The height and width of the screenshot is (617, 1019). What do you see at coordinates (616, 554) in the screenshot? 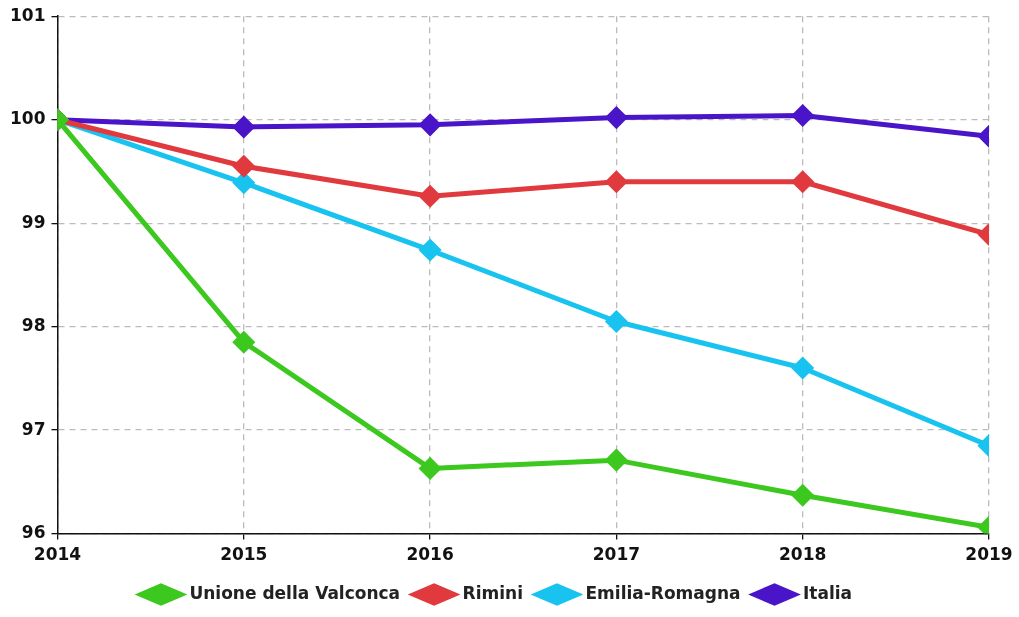
I see `x-tick-label: 2017` at bounding box center [616, 554].